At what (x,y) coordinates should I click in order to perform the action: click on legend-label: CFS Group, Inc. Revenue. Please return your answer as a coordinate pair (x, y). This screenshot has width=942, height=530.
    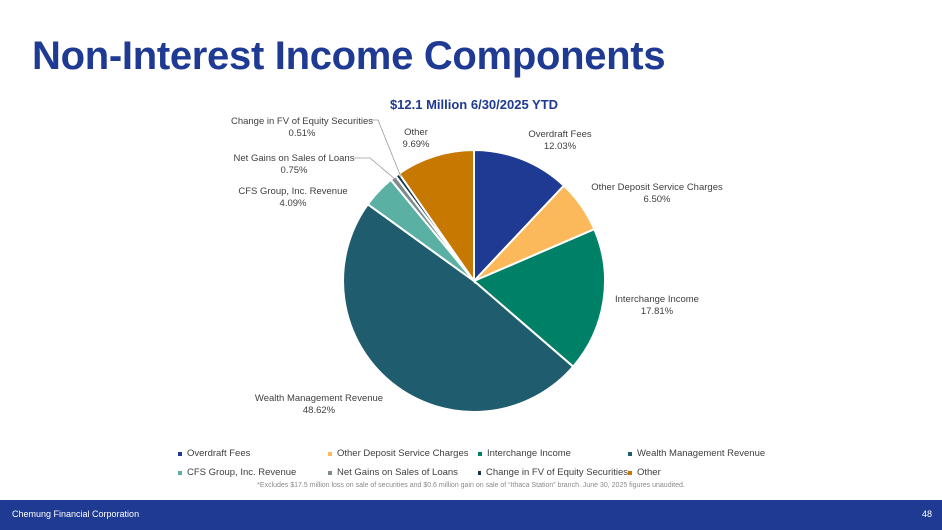
    Looking at the image, I should click on (242, 472).